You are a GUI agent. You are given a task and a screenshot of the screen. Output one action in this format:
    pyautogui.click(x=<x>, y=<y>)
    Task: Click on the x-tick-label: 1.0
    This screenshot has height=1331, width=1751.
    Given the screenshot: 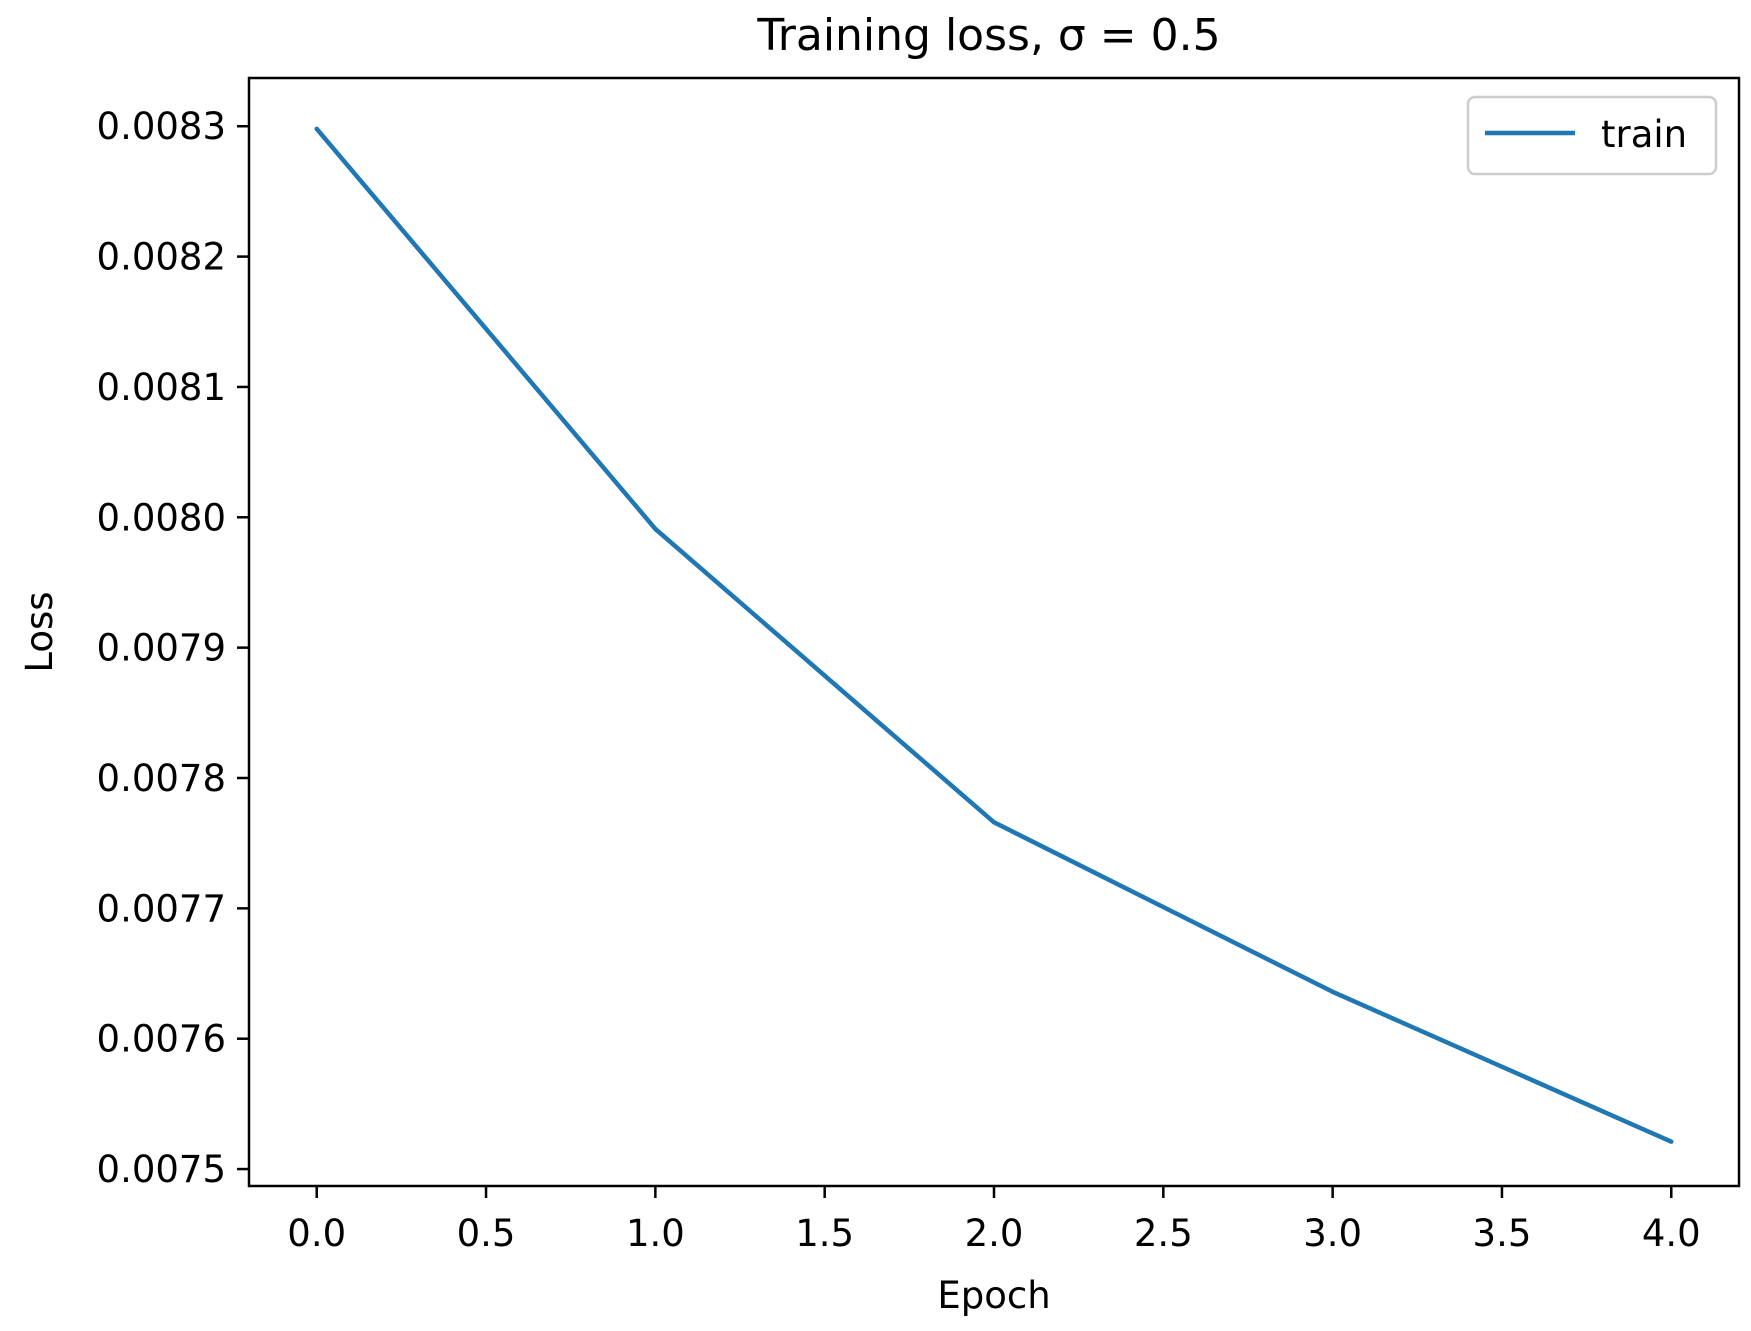 What is the action you would take?
    pyautogui.click(x=655, y=1233)
    